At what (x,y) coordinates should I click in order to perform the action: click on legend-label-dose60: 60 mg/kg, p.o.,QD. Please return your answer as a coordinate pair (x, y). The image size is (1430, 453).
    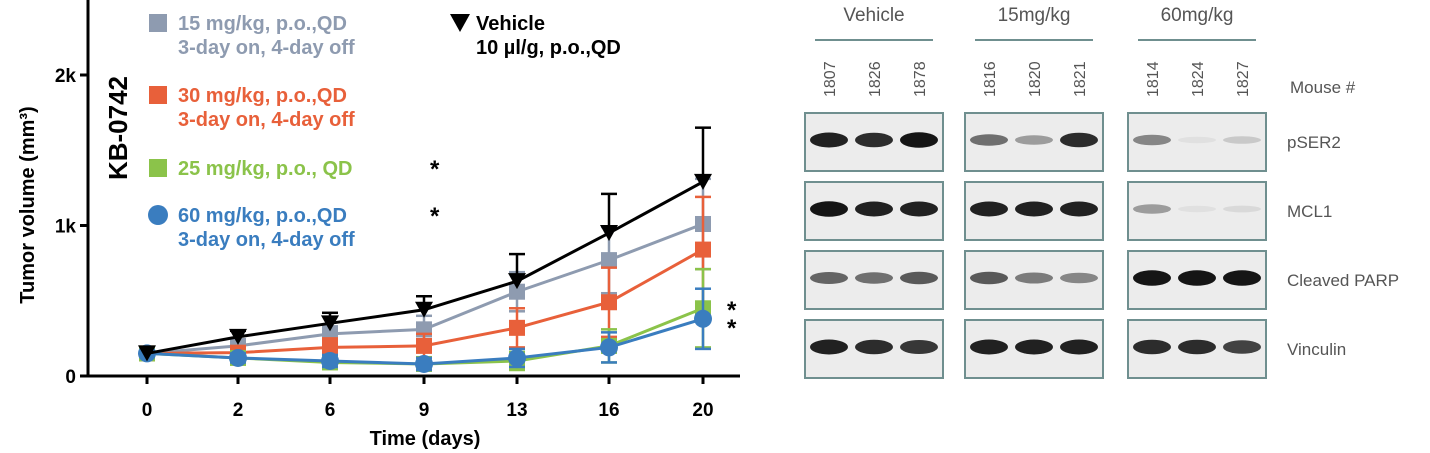
    Looking at the image, I should click on (262, 216).